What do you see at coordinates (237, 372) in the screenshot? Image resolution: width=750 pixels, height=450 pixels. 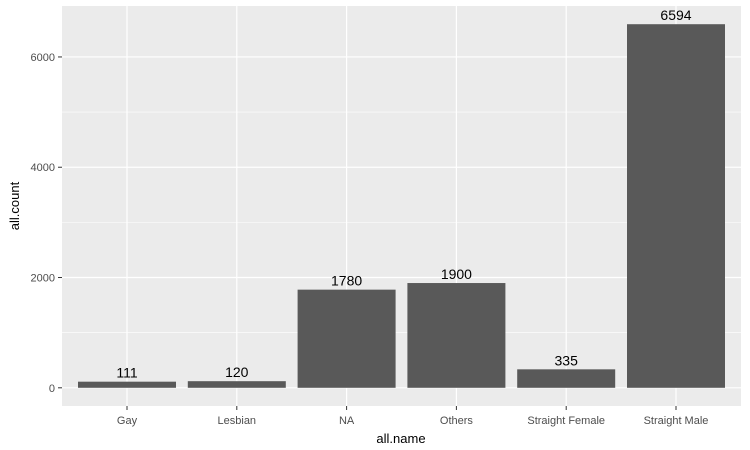 I see `bar-value-label: 120` at bounding box center [237, 372].